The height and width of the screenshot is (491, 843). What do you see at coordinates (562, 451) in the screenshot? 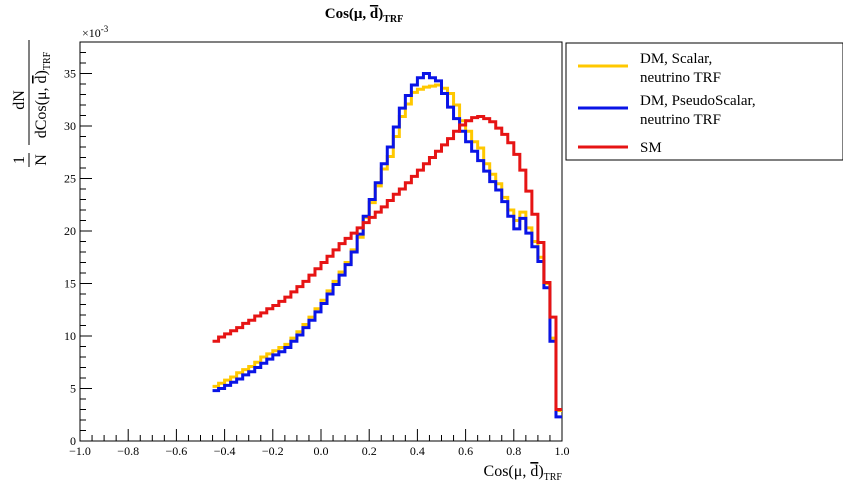
I see `x-tick-label: 1.0` at bounding box center [562, 451].